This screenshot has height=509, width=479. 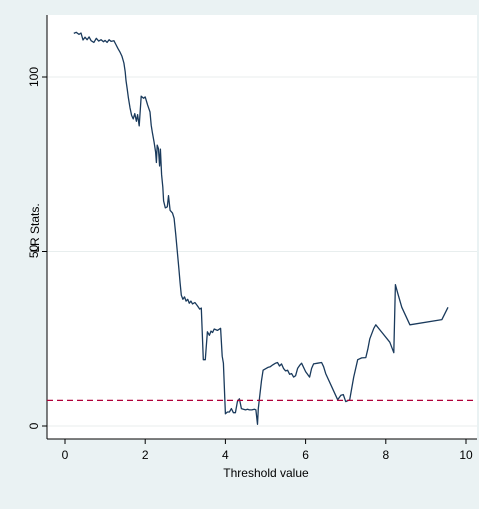 I want to click on x-axis-label: Threshold value, so click(x=266, y=473).